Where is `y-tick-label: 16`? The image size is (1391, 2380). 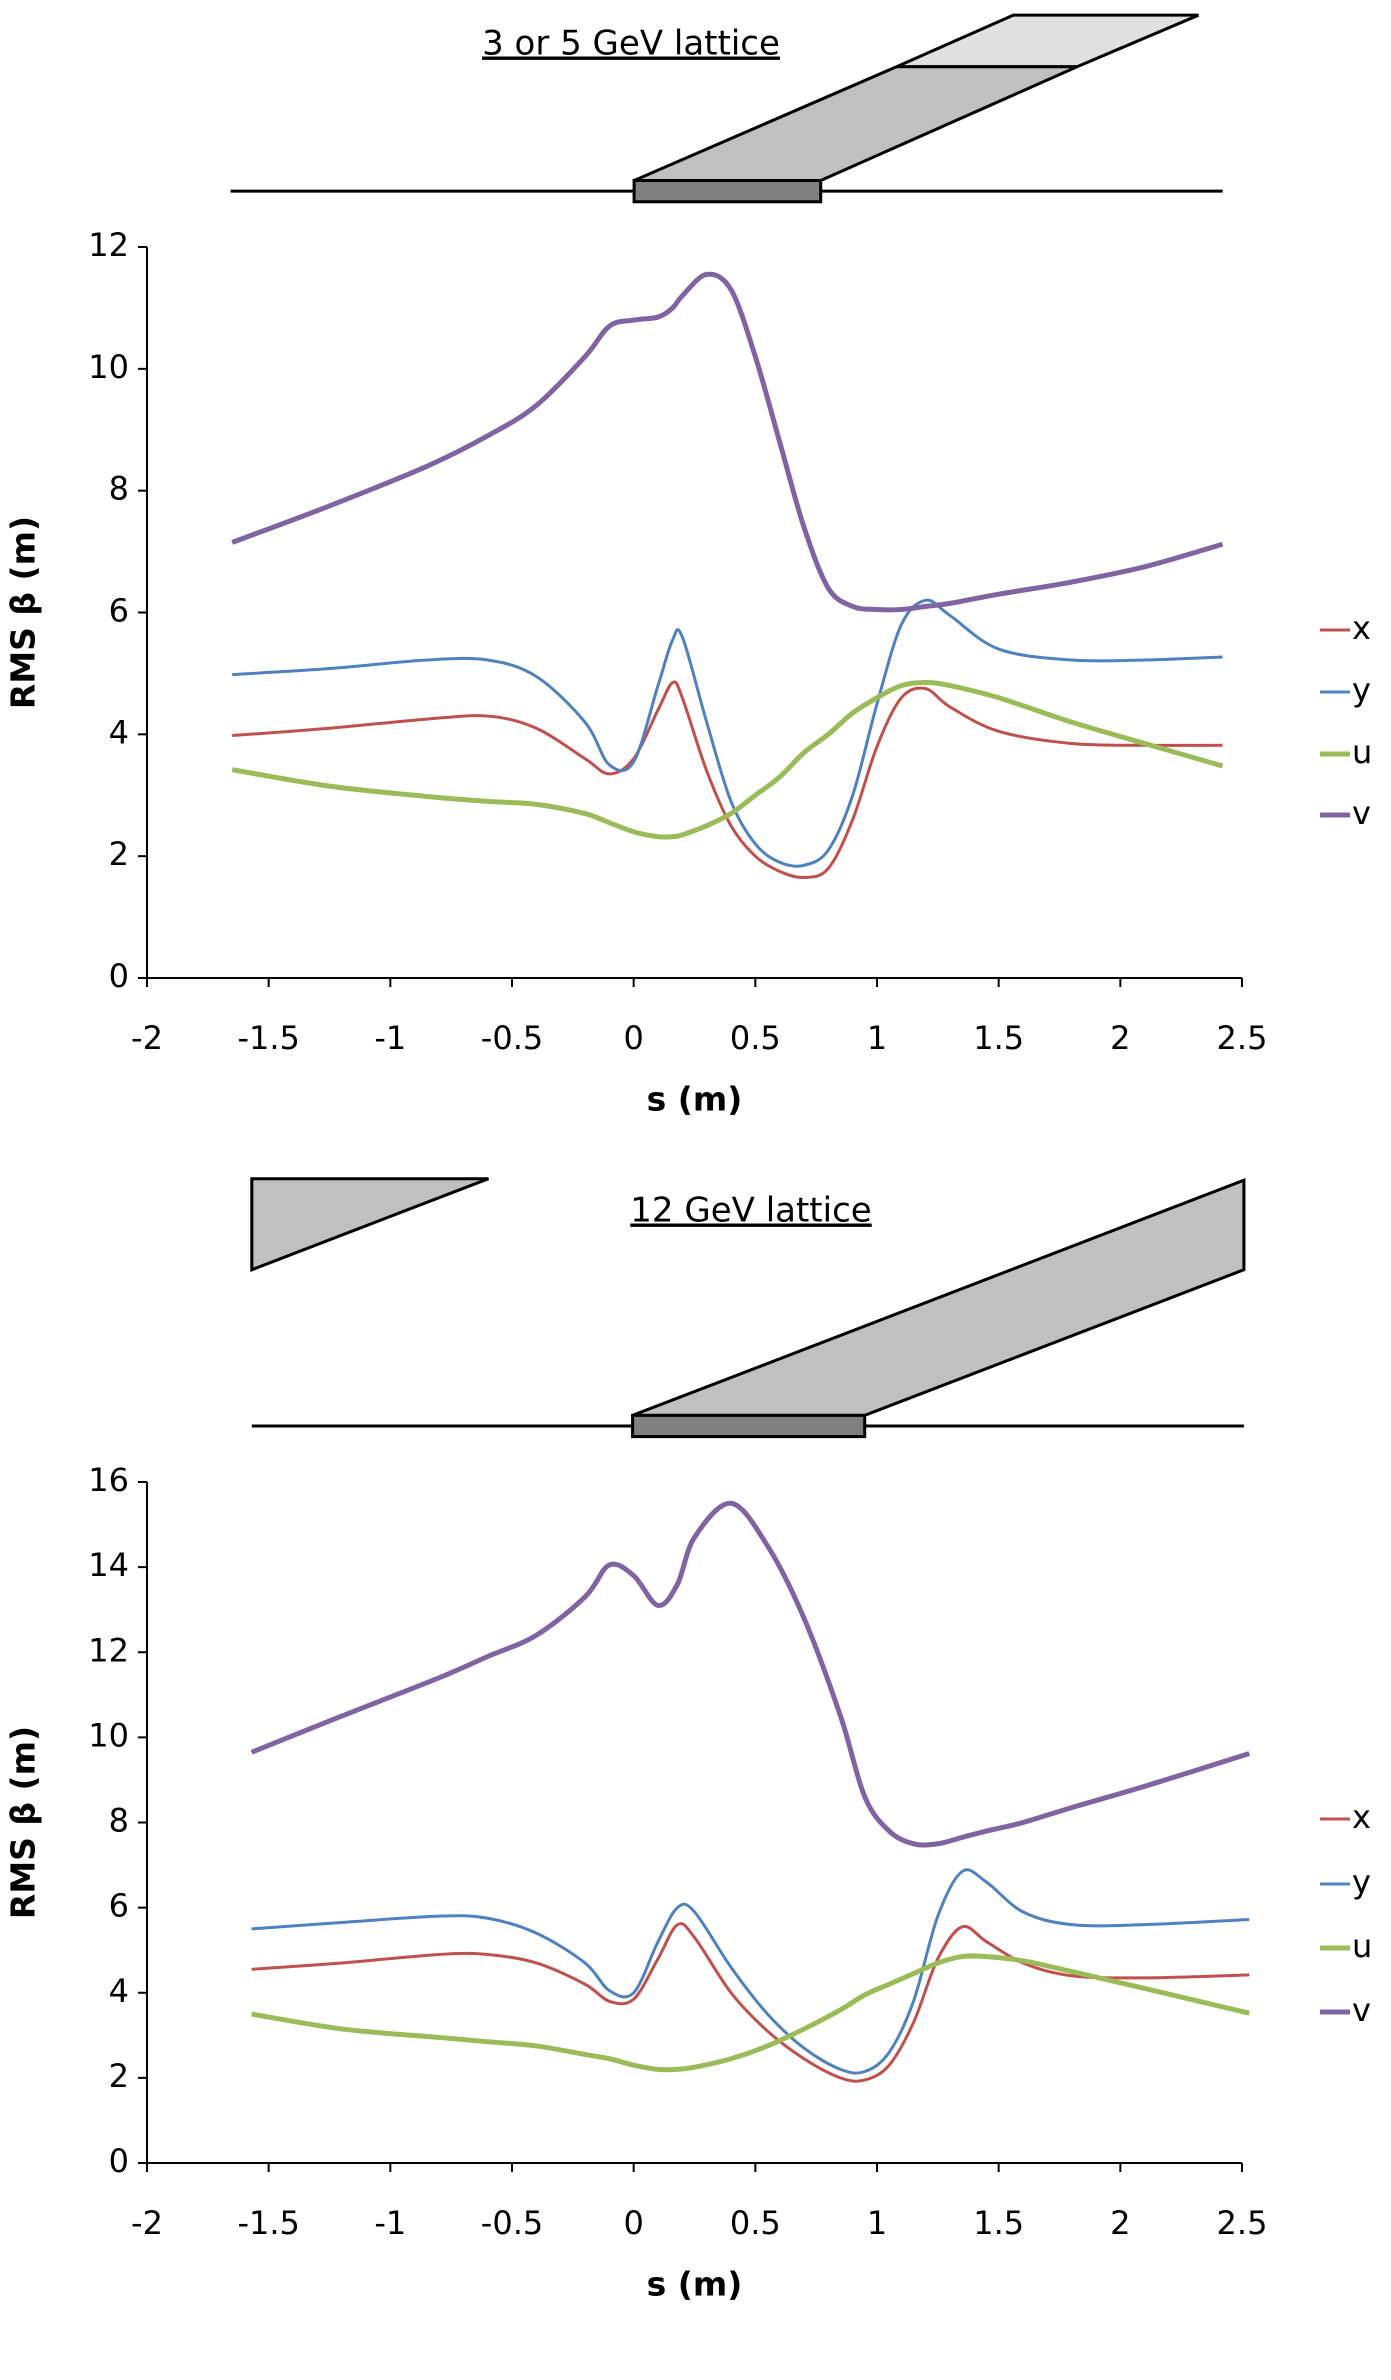 y-tick-label: 16 is located at coordinates (108, 1480).